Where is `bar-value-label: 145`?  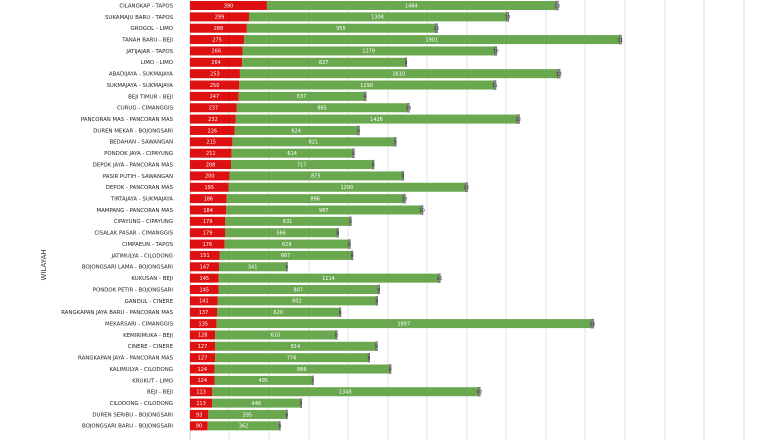
bar-value-label: 145 is located at coordinates (205, 290).